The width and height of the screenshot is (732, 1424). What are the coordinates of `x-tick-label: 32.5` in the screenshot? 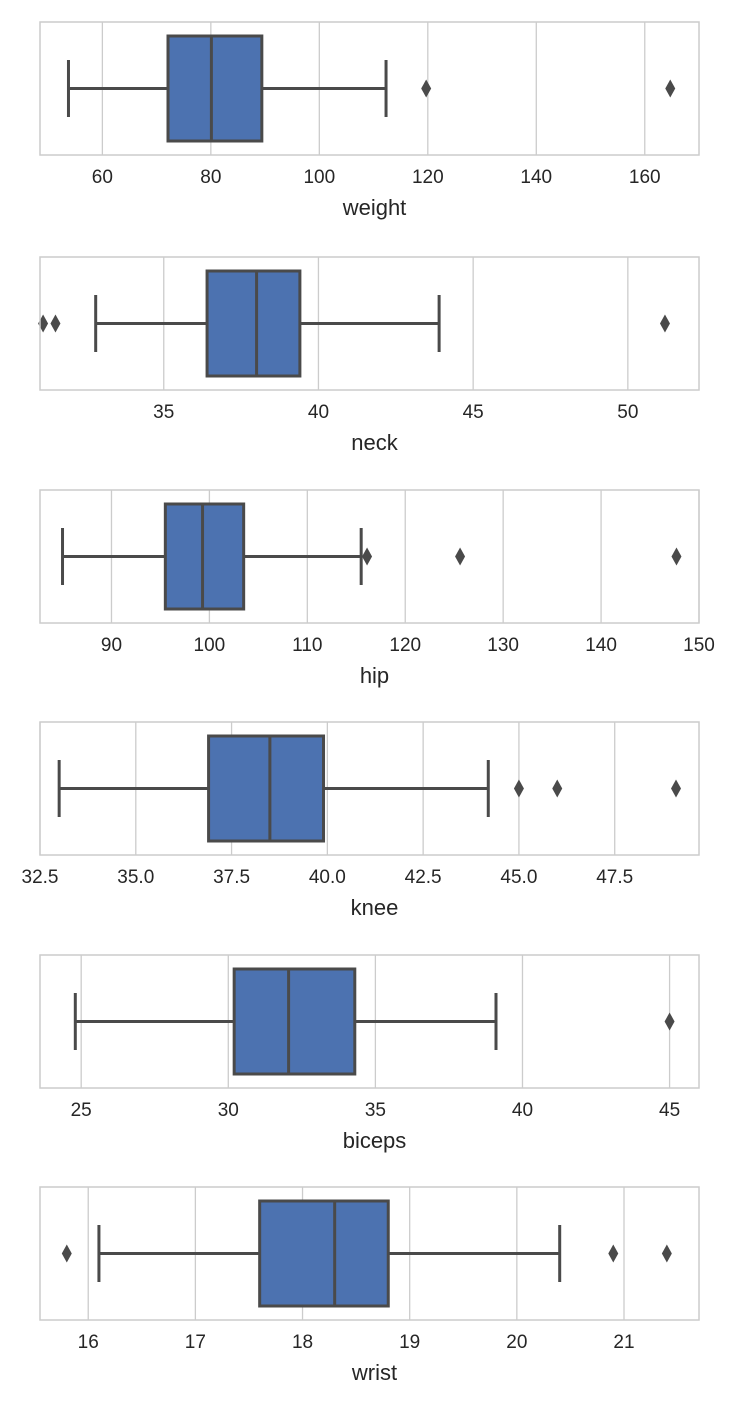 It's located at (40, 877).